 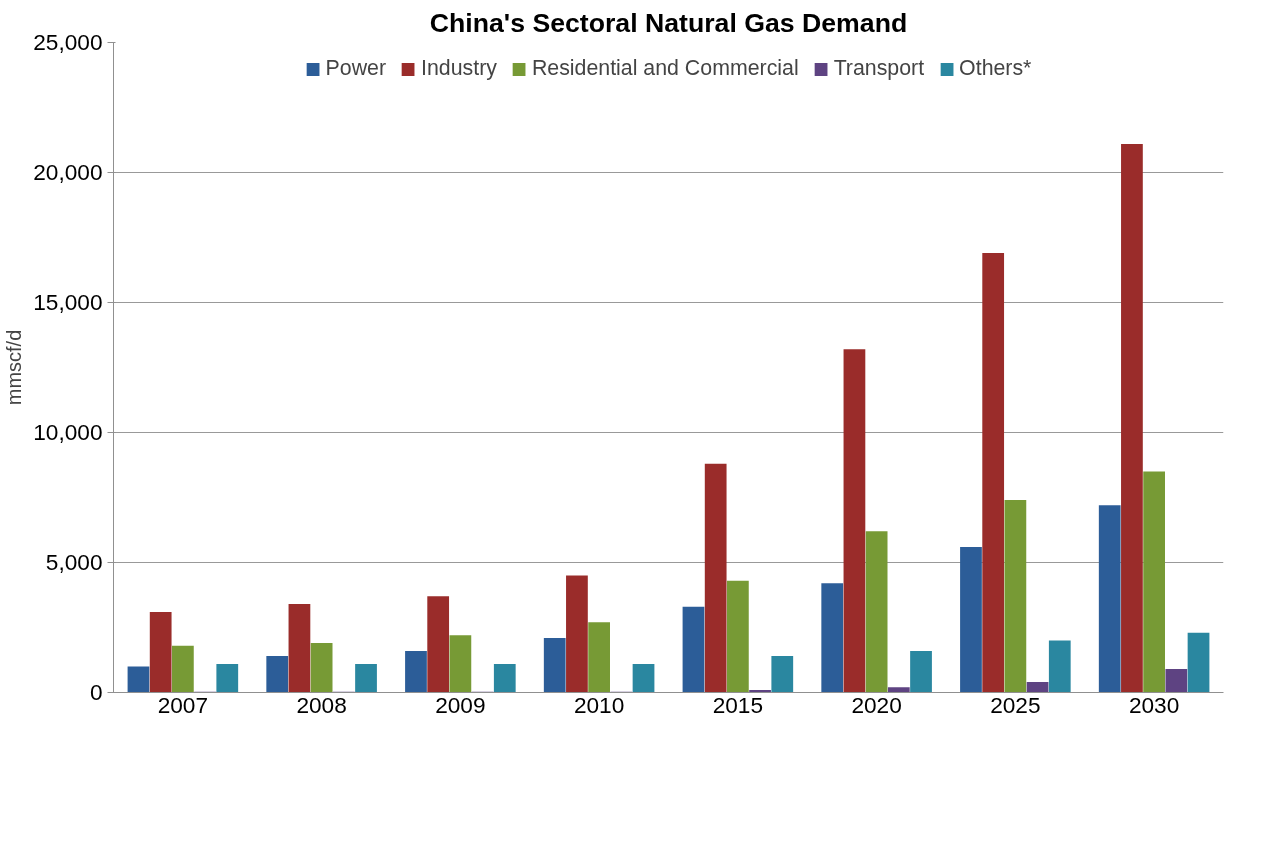 What do you see at coordinates (183, 704) in the screenshot?
I see `x-tick-label: 2007` at bounding box center [183, 704].